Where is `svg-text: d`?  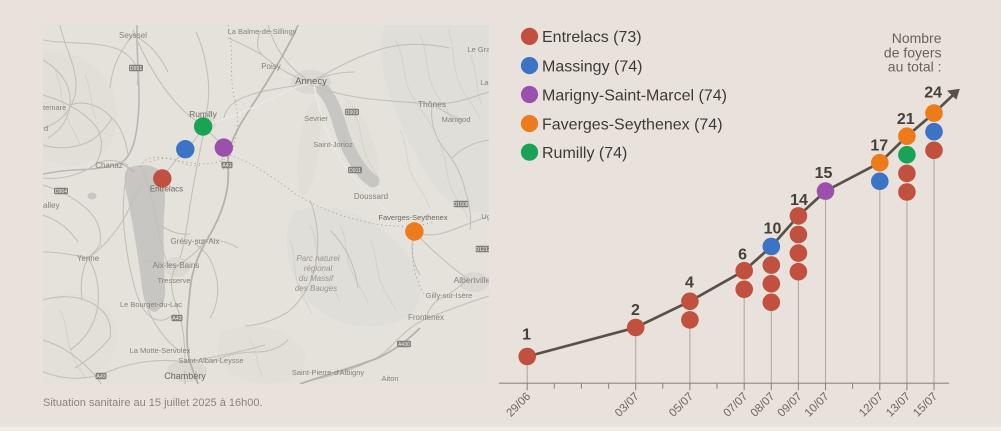 svg-text: d is located at coordinates (46, 128).